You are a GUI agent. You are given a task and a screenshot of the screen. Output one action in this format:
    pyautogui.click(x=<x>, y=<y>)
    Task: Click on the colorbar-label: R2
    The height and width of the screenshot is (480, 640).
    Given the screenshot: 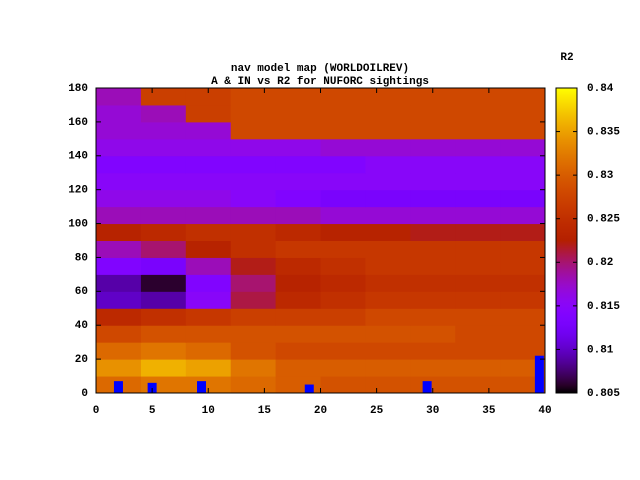 What is the action you would take?
    pyautogui.click(x=566, y=58)
    